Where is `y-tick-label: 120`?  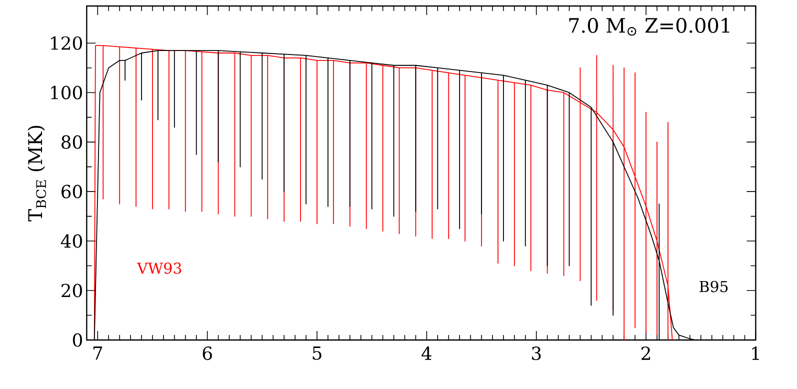
y-tick-label: 120 is located at coordinates (66, 43).